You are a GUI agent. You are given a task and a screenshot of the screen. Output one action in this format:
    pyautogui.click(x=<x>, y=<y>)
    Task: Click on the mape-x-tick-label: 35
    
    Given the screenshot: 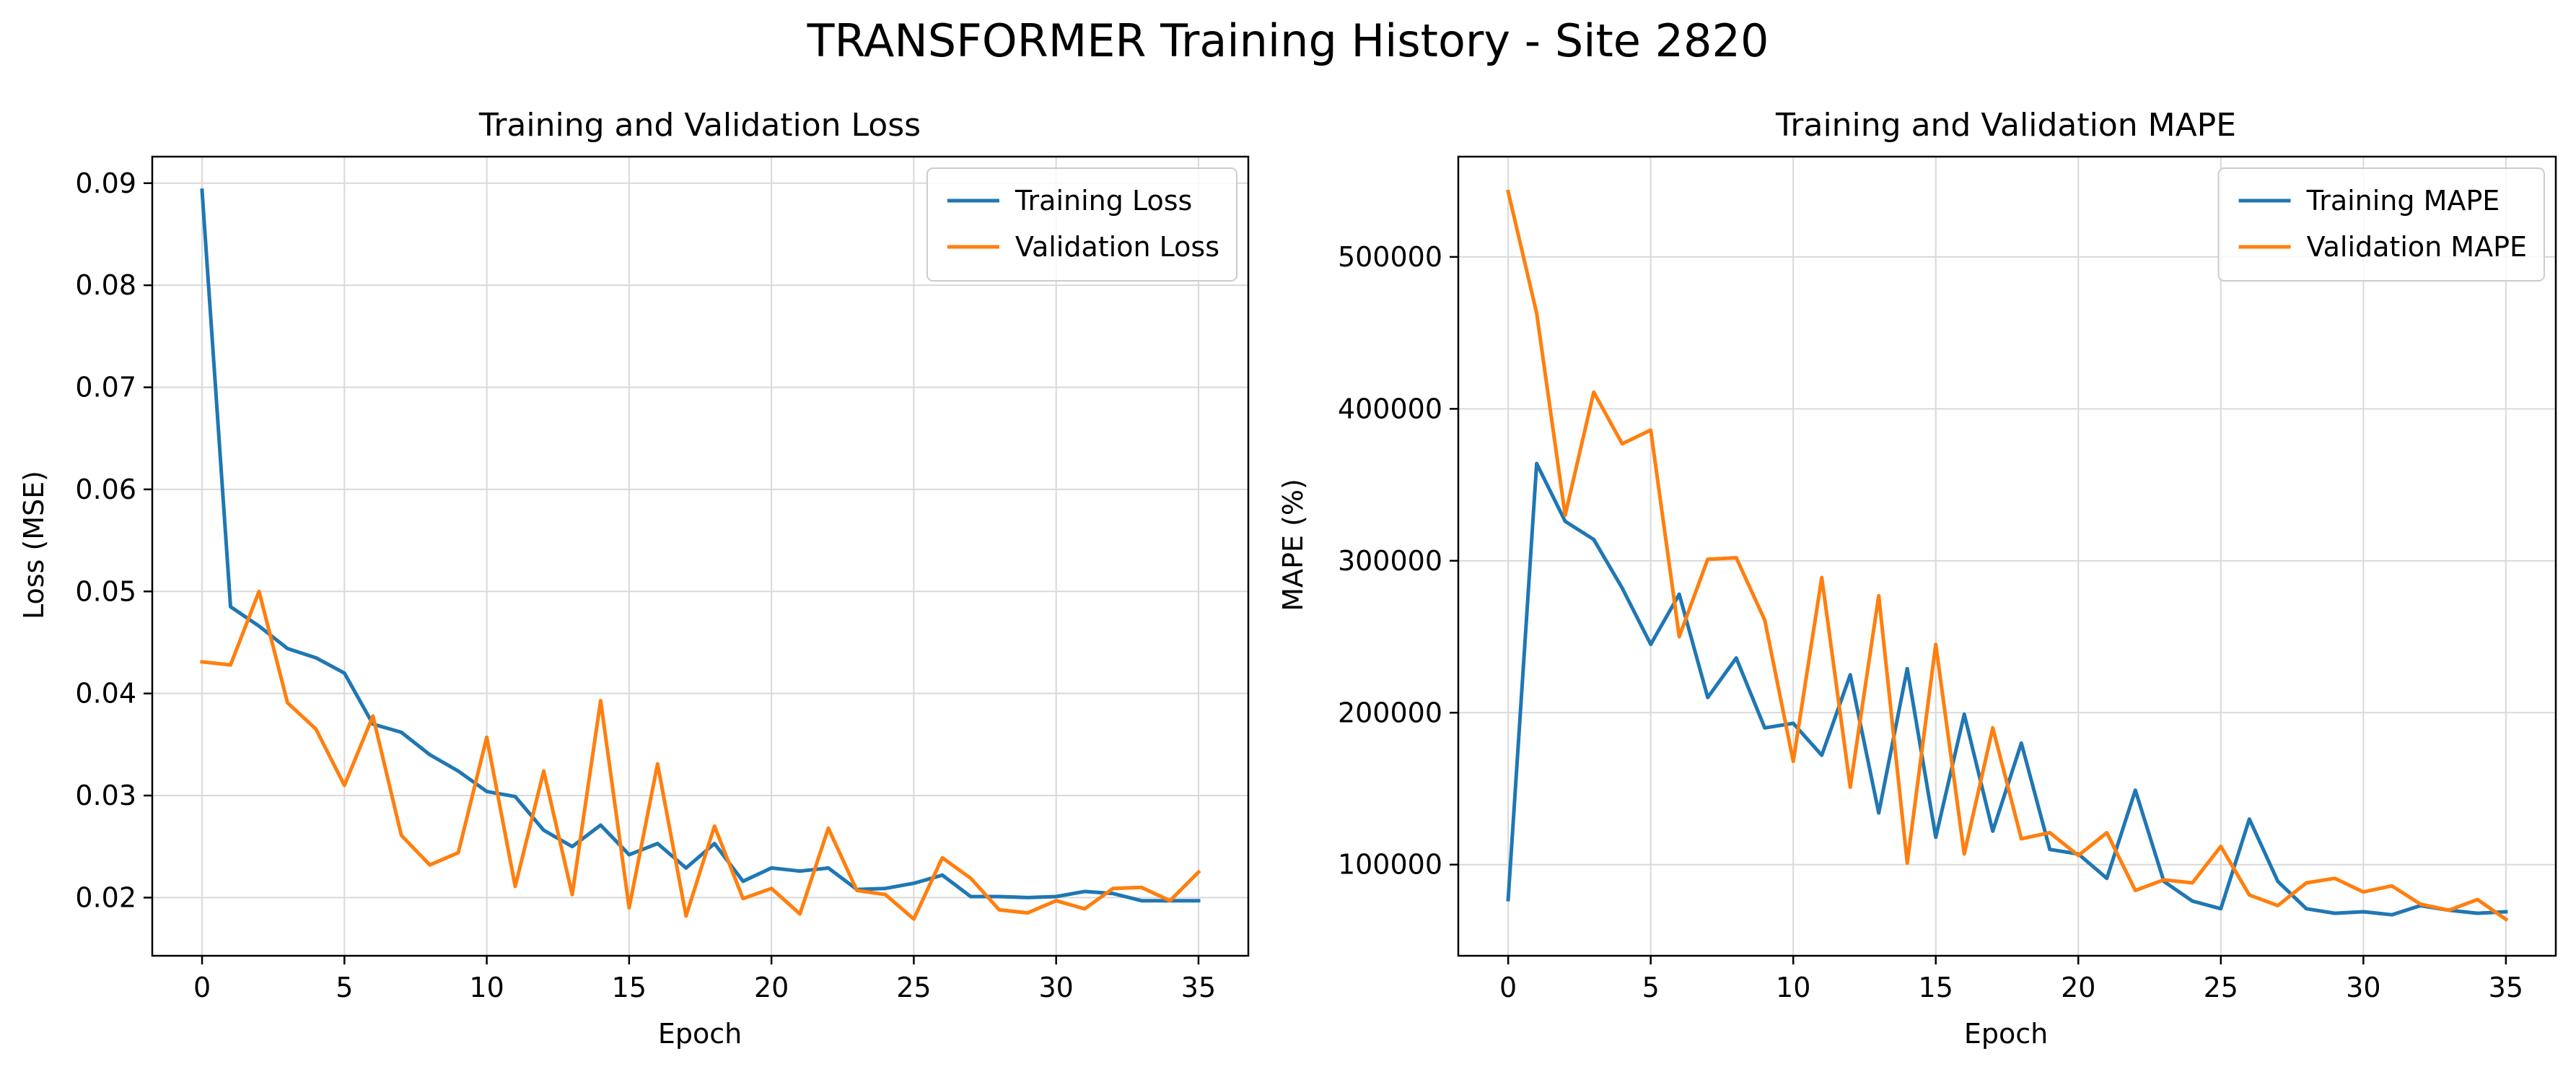 What is the action you would take?
    pyautogui.click(x=2506, y=987)
    